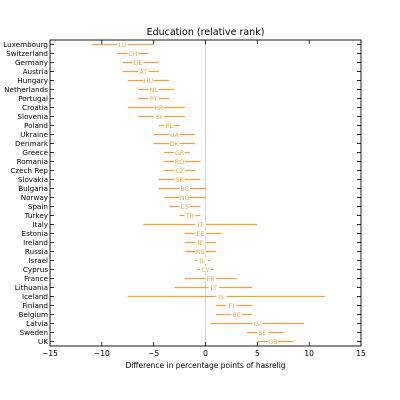  Describe the element at coordinates (32, 143) in the screenshot. I see `country-label-dk: Denmark` at that location.